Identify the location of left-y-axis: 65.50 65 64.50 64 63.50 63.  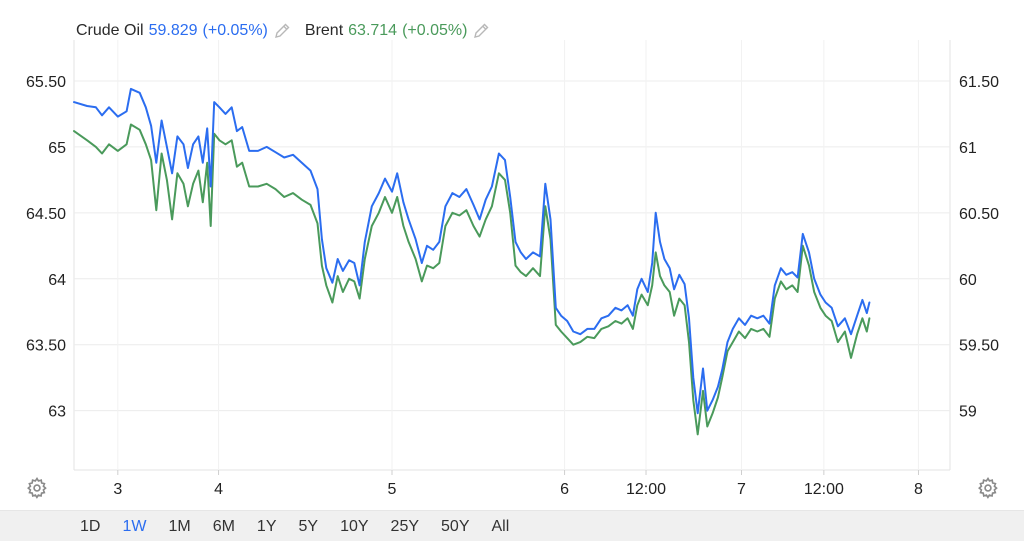
(46, 247).